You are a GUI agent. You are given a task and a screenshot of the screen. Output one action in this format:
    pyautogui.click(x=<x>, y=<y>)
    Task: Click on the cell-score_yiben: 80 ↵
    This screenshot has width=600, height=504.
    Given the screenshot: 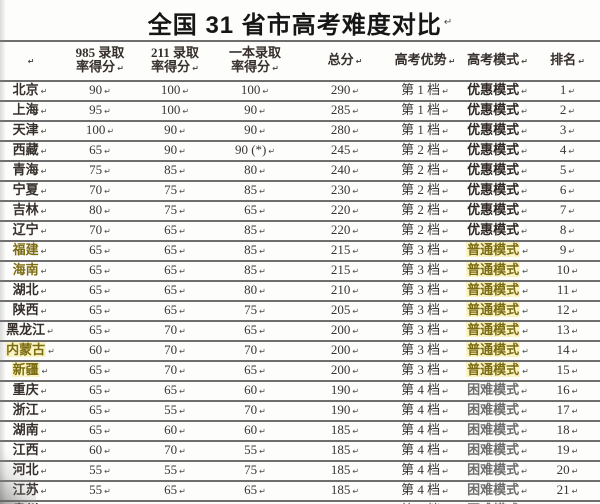 What is the action you would take?
    pyautogui.click(x=255, y=289)
    